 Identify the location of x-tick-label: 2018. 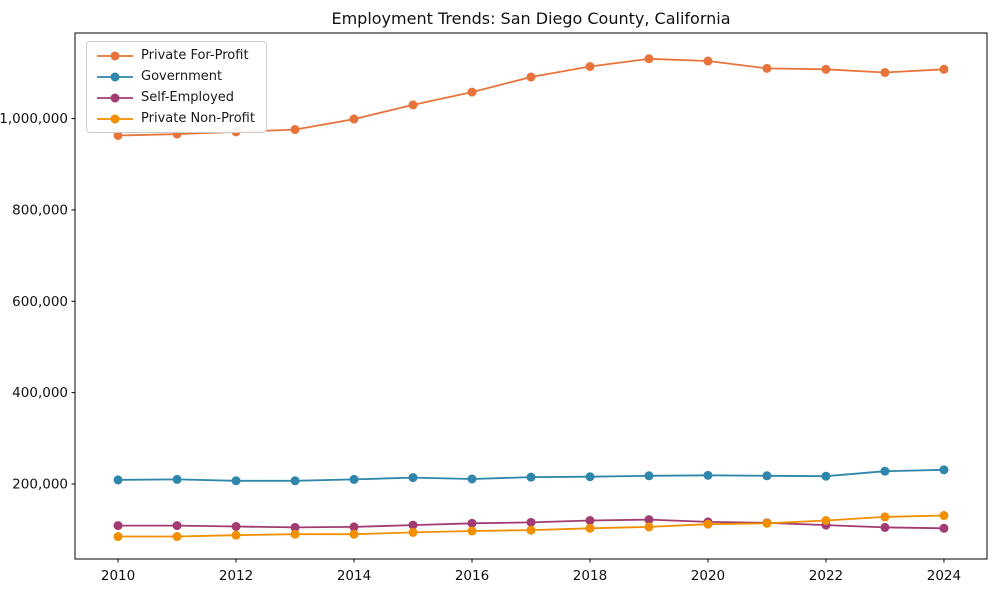
(590, 576).